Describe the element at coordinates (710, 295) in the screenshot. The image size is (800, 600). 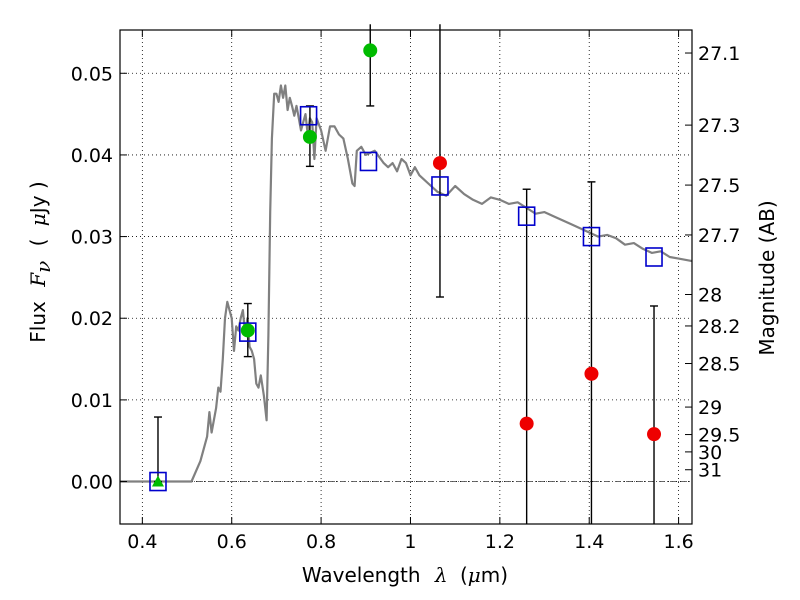
I see `mag-tick-label: 28` at that location.